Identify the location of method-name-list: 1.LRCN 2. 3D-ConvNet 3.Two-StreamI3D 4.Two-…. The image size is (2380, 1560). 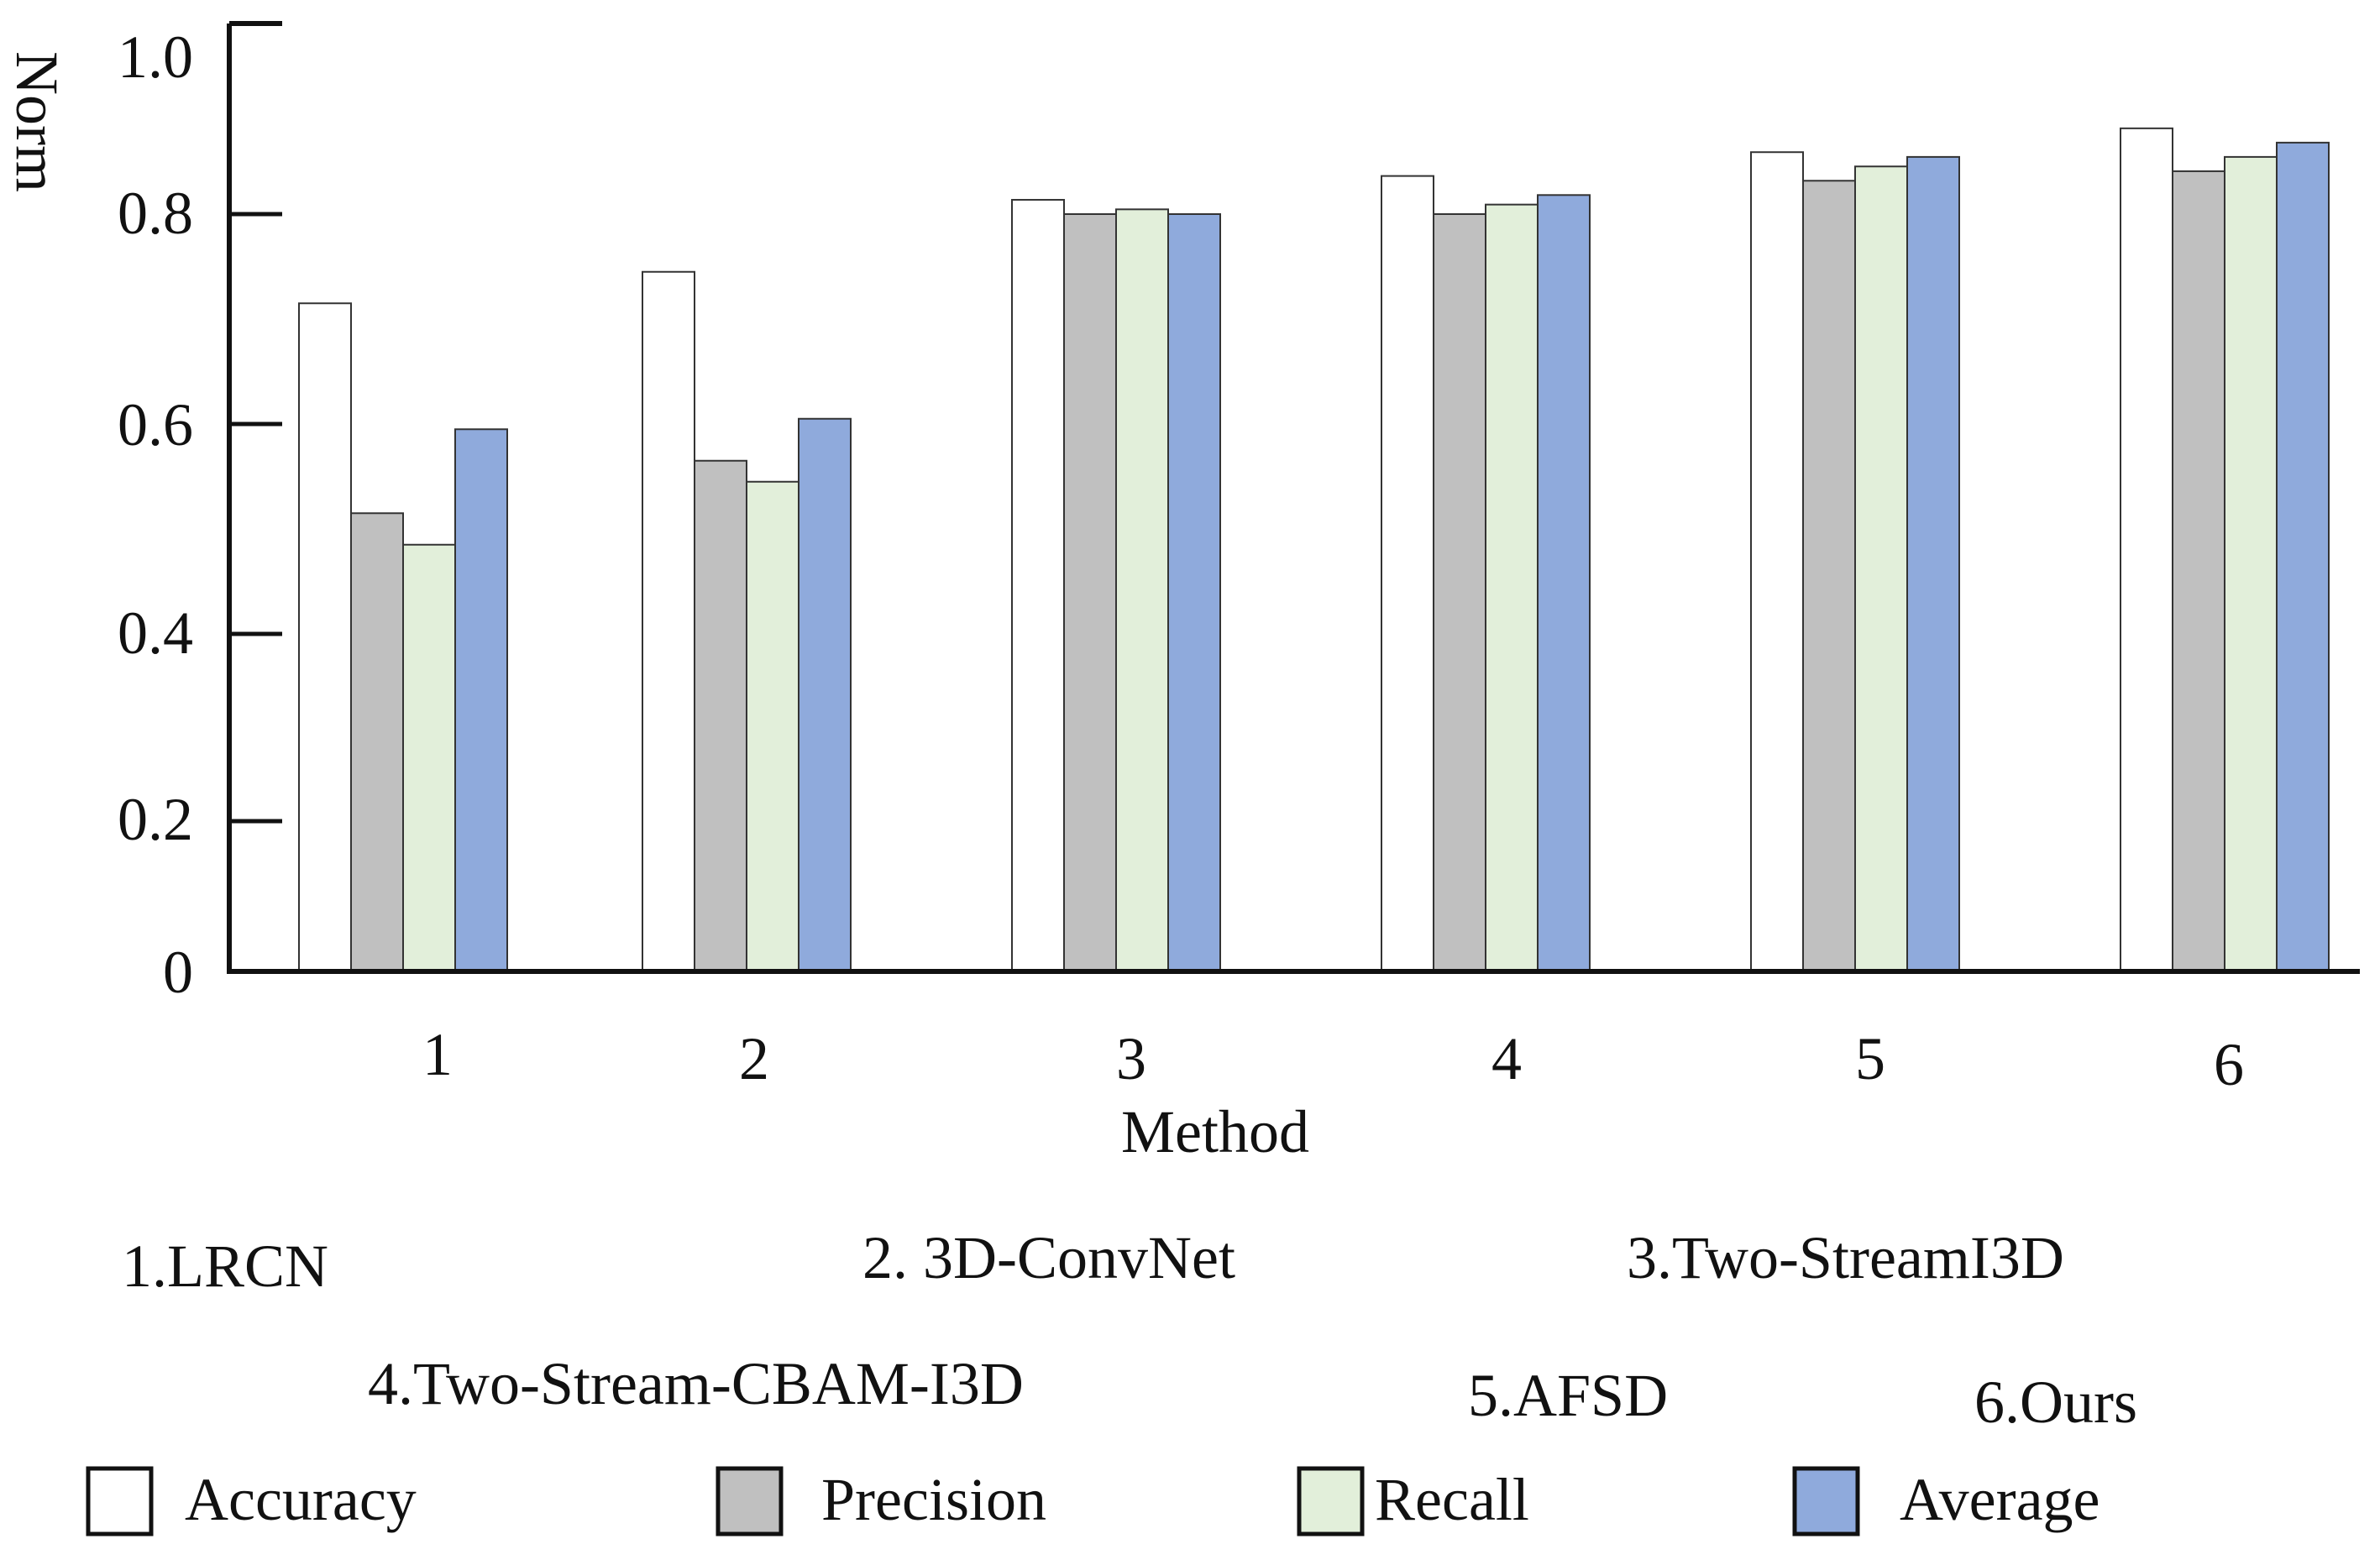
(1129, 1330).